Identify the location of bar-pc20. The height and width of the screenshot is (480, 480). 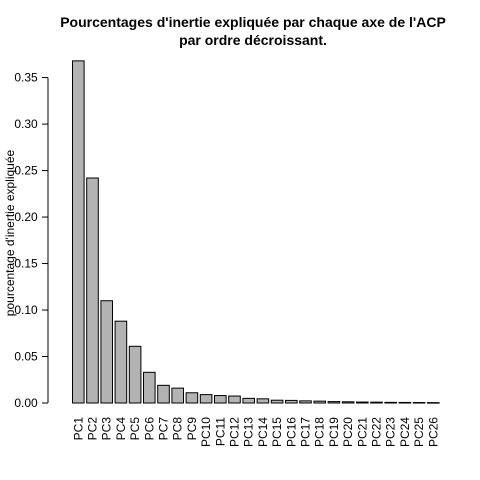
(348, 402).